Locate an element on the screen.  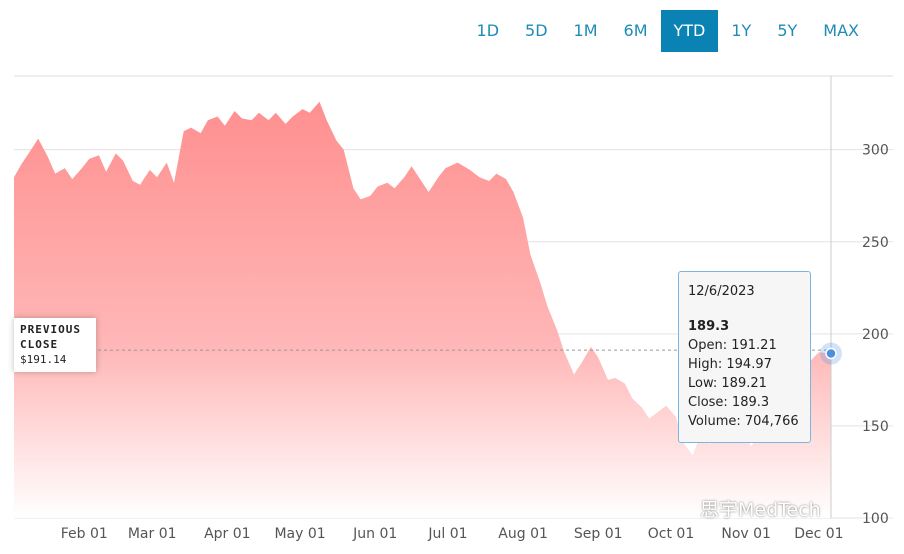
previous-close-title-2: CLOSE is located at coordinates (39, 344).